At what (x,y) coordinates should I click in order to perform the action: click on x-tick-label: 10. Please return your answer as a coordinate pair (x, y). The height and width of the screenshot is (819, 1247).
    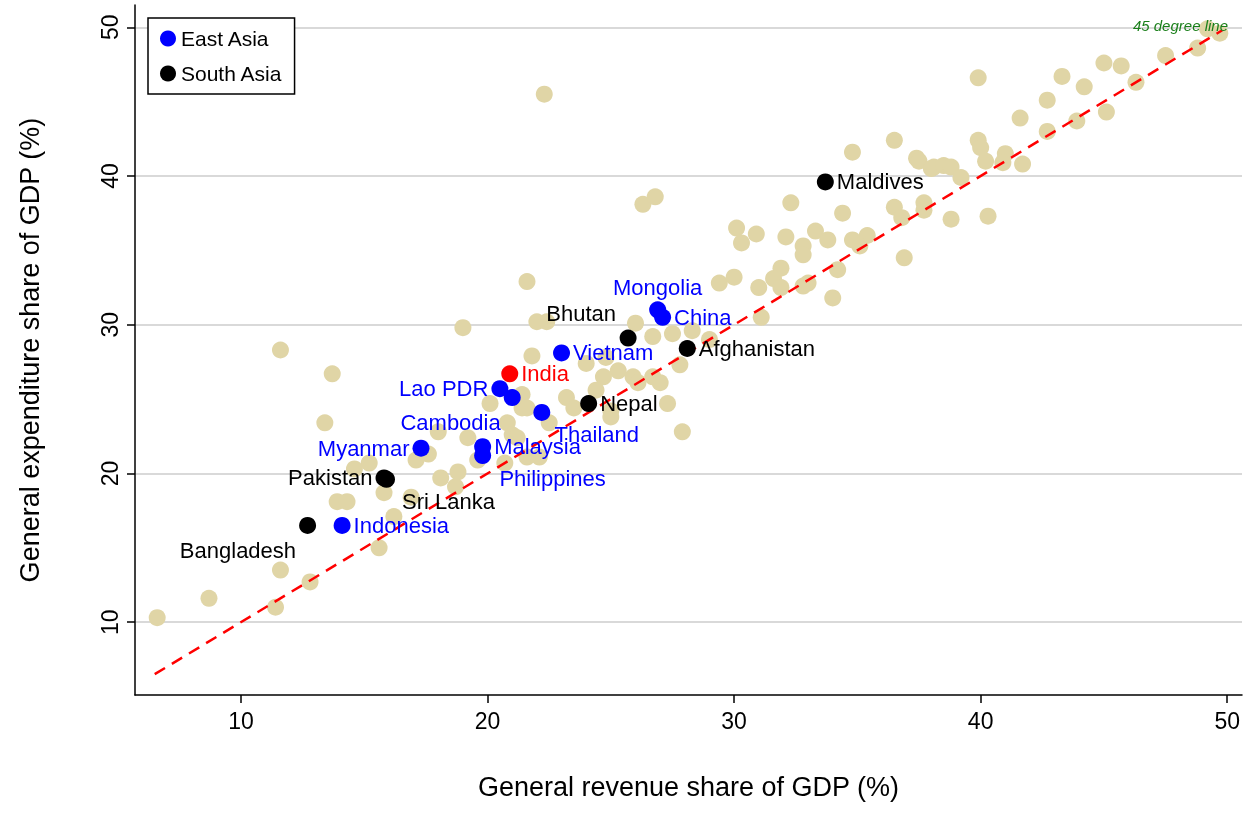
    Looking at the image, I should click on (241, 720).